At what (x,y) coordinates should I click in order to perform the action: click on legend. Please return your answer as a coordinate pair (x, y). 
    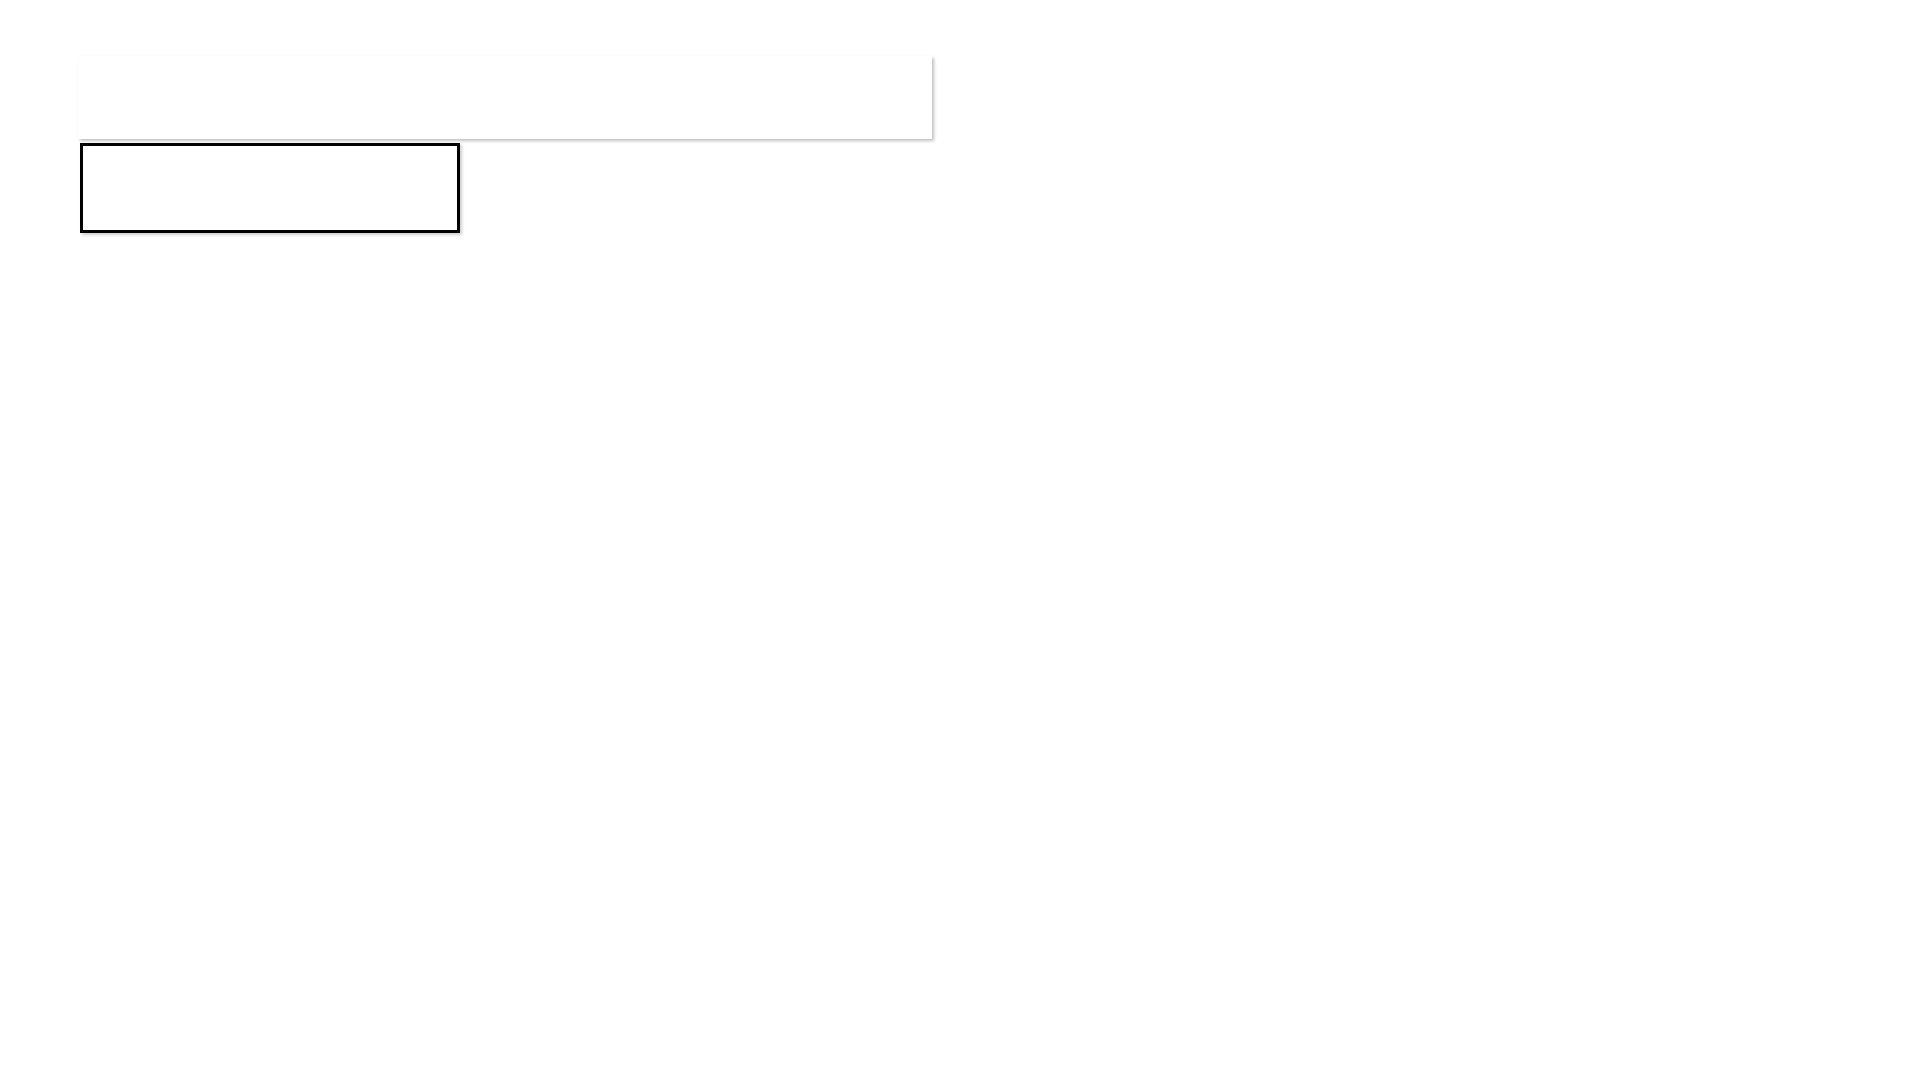
    Looking at the image, I should click on (270, 188).